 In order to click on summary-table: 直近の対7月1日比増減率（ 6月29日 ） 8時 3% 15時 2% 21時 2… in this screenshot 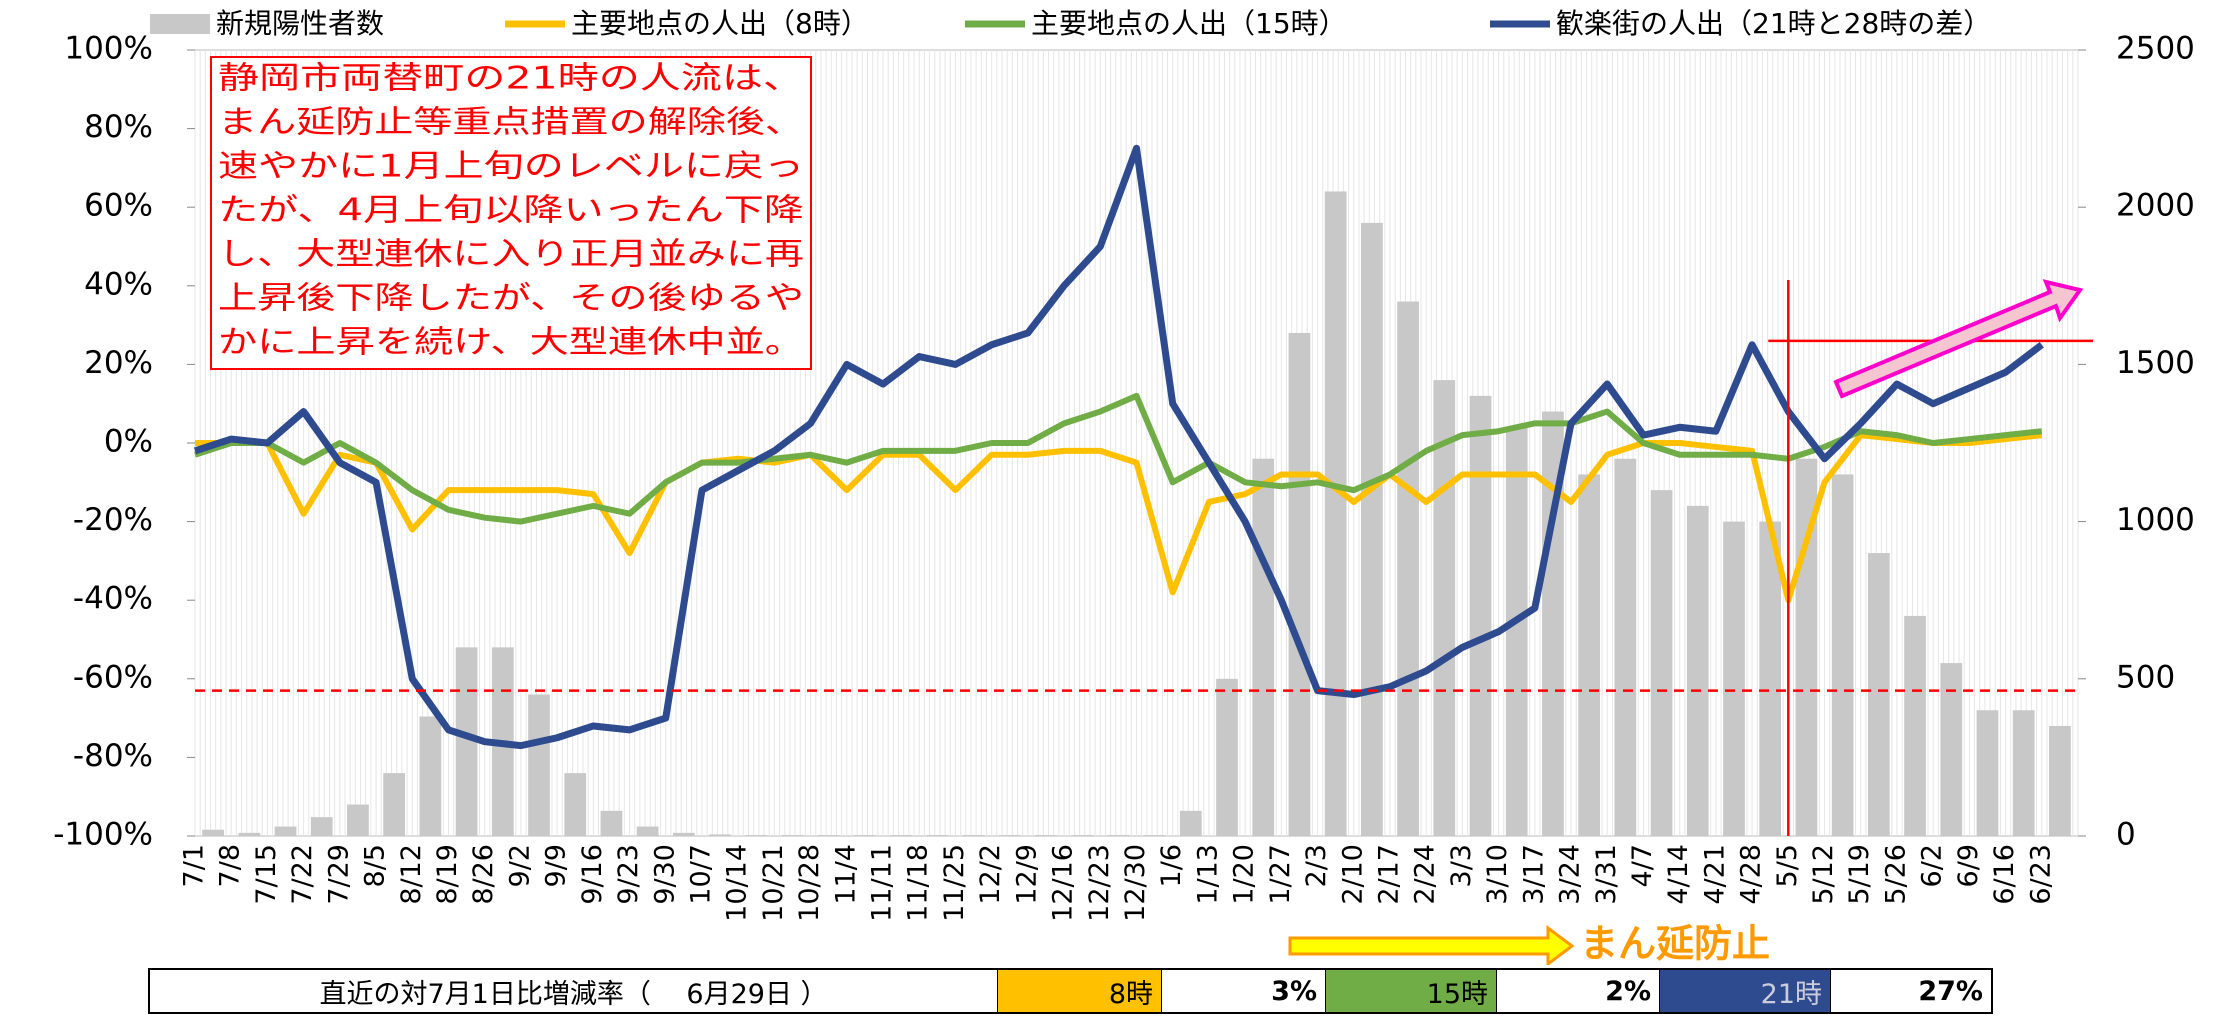, I will do `click(1070, 991)`.